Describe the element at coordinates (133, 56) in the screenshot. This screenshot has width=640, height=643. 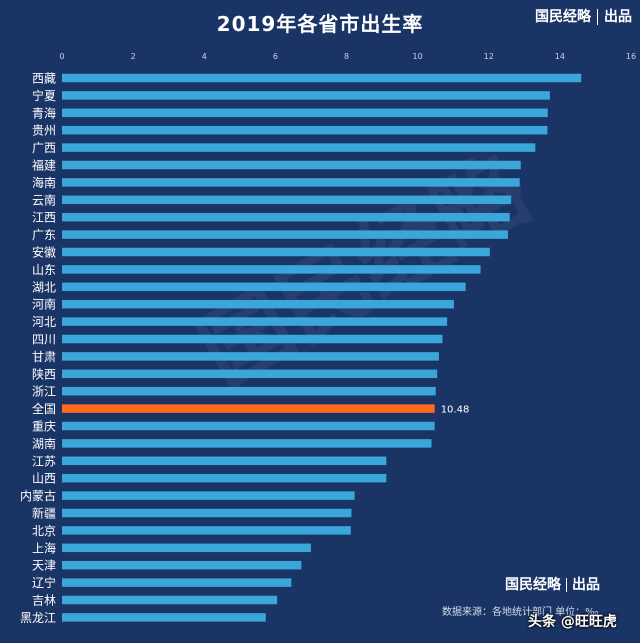
I see `x-tick-label: 2` at that location.